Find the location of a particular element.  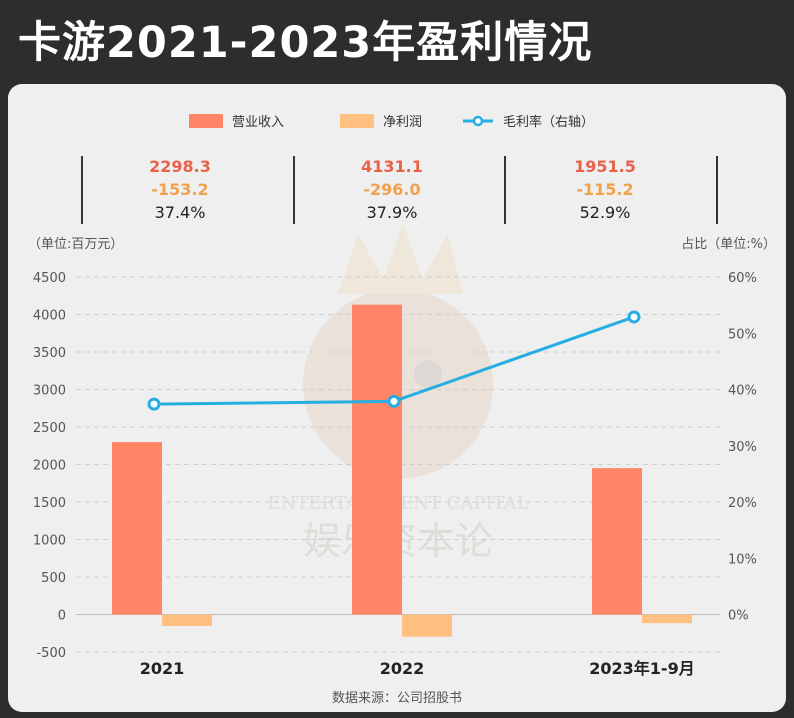

y-tick-label: 2000 is located at coordinates (49, 466).